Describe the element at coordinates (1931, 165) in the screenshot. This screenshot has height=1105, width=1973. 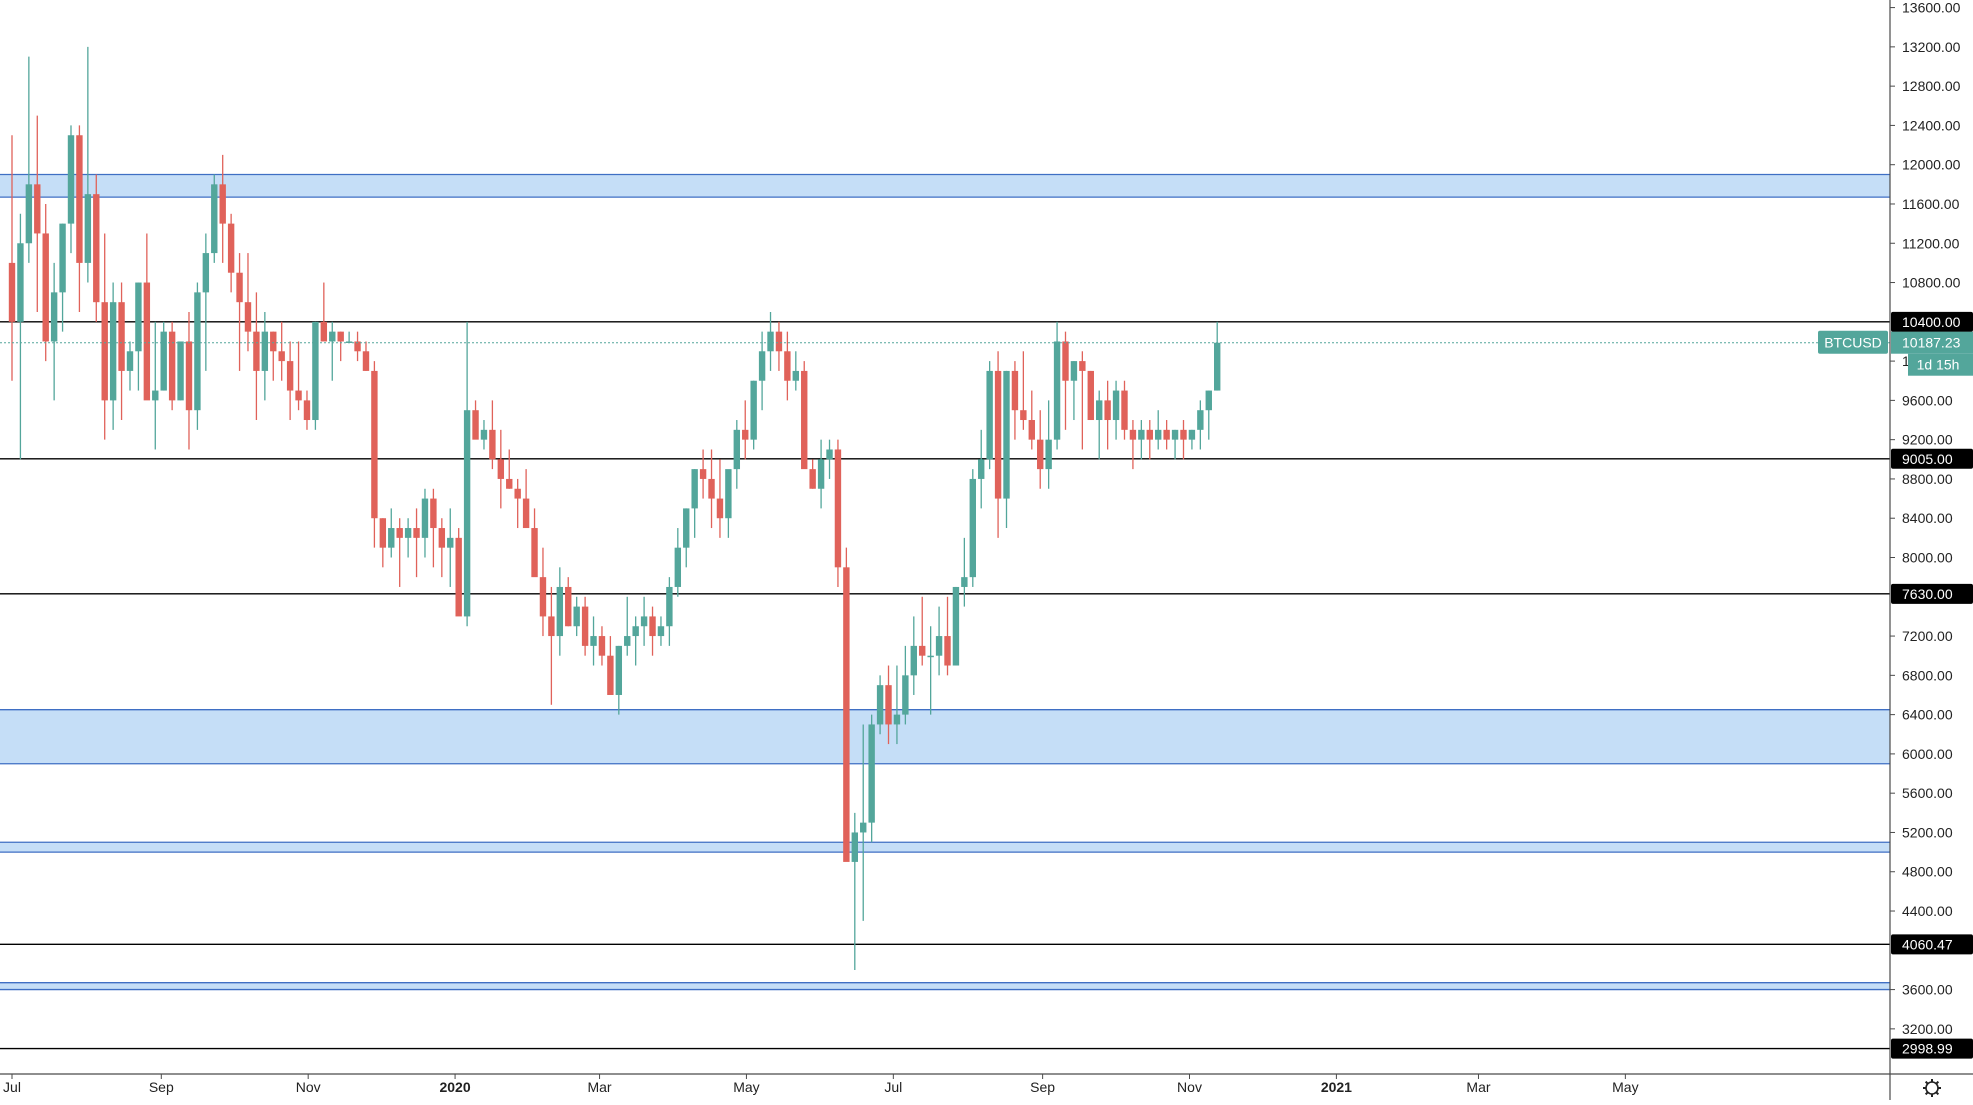
I see `price-tick-label: 12000.00` at that location.